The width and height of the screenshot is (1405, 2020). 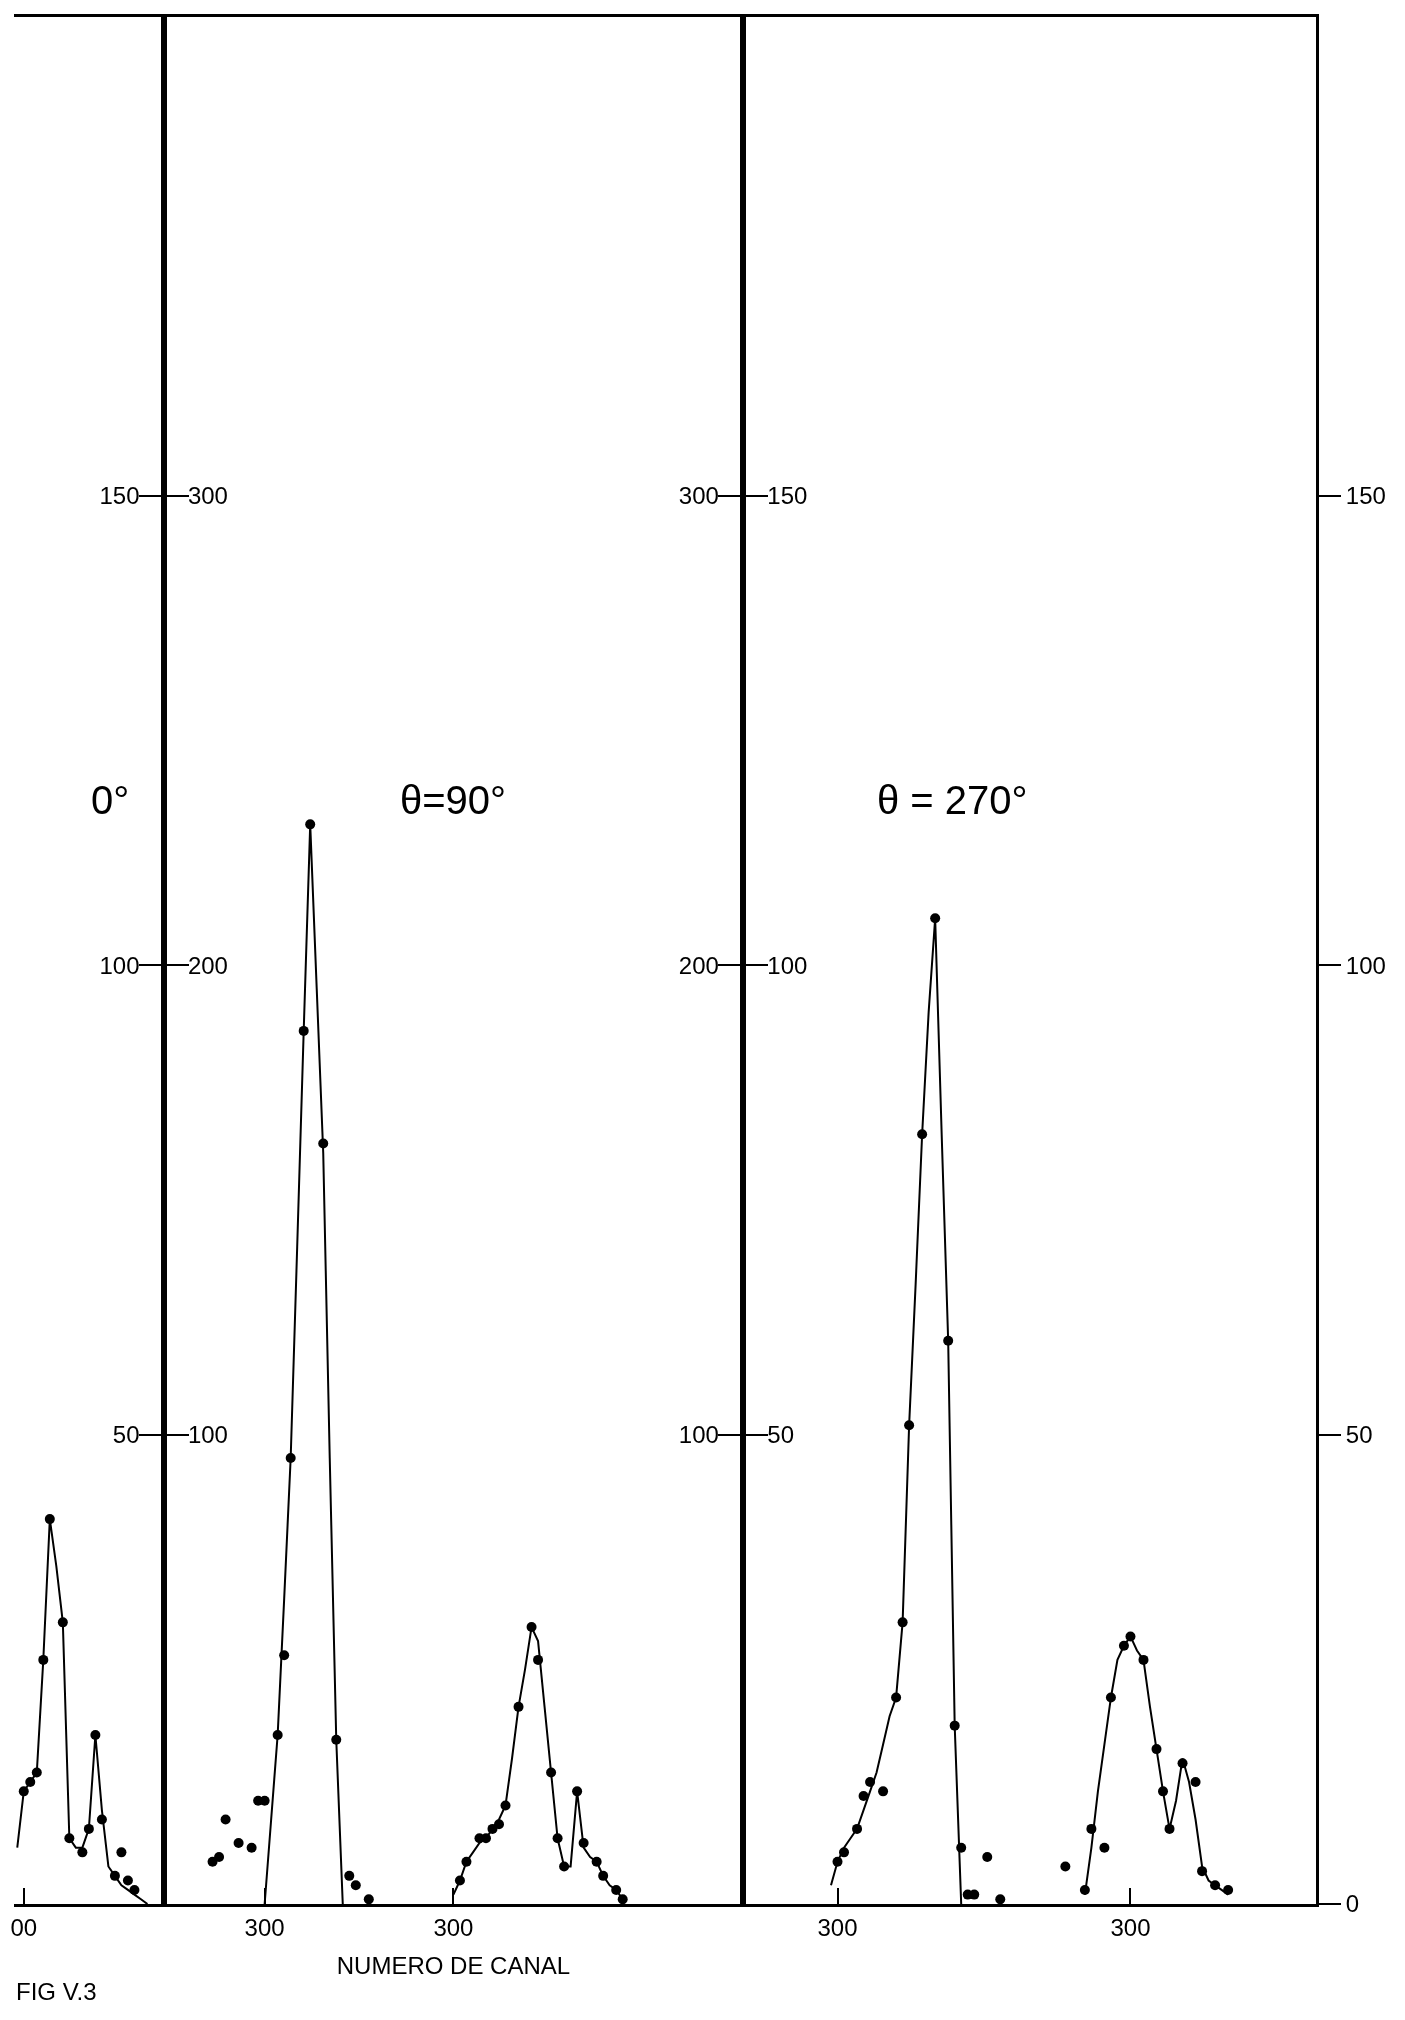 I want to click on y-tick-label: 300, so click(x=207, y=496).